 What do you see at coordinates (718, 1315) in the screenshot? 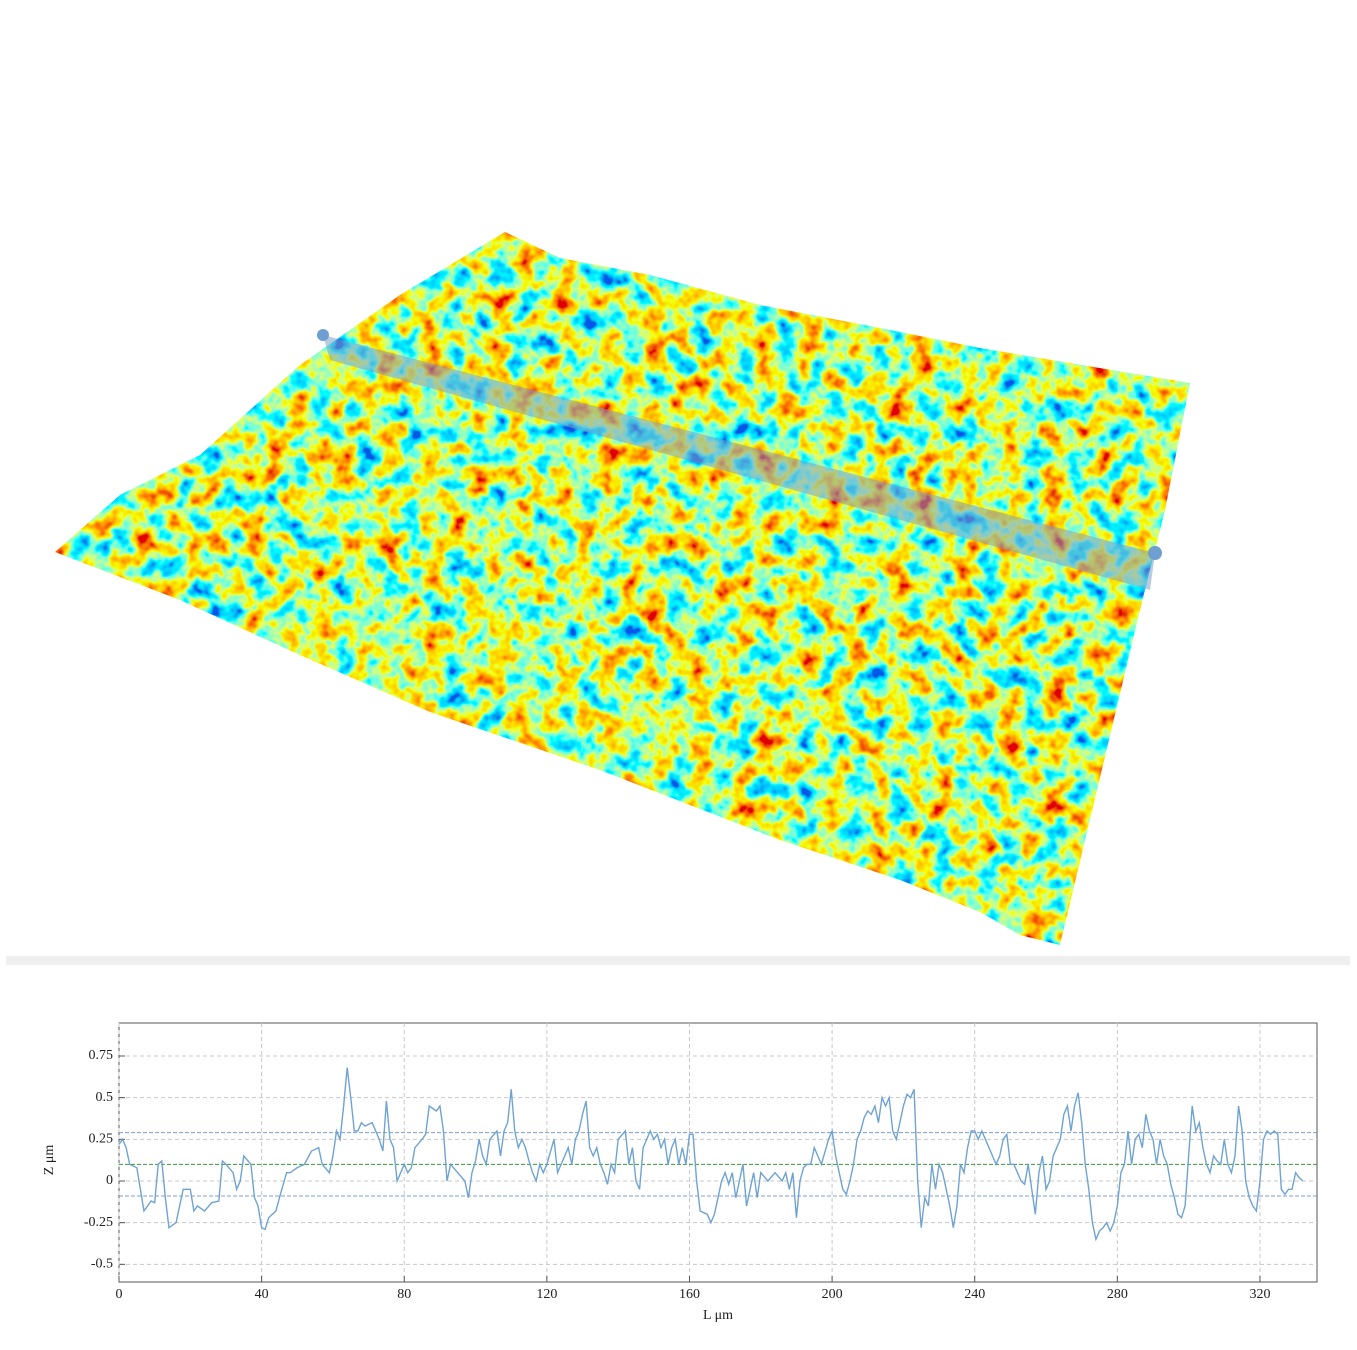
I see `x-axis-label: L μm` at bounding box center [718, 1315].